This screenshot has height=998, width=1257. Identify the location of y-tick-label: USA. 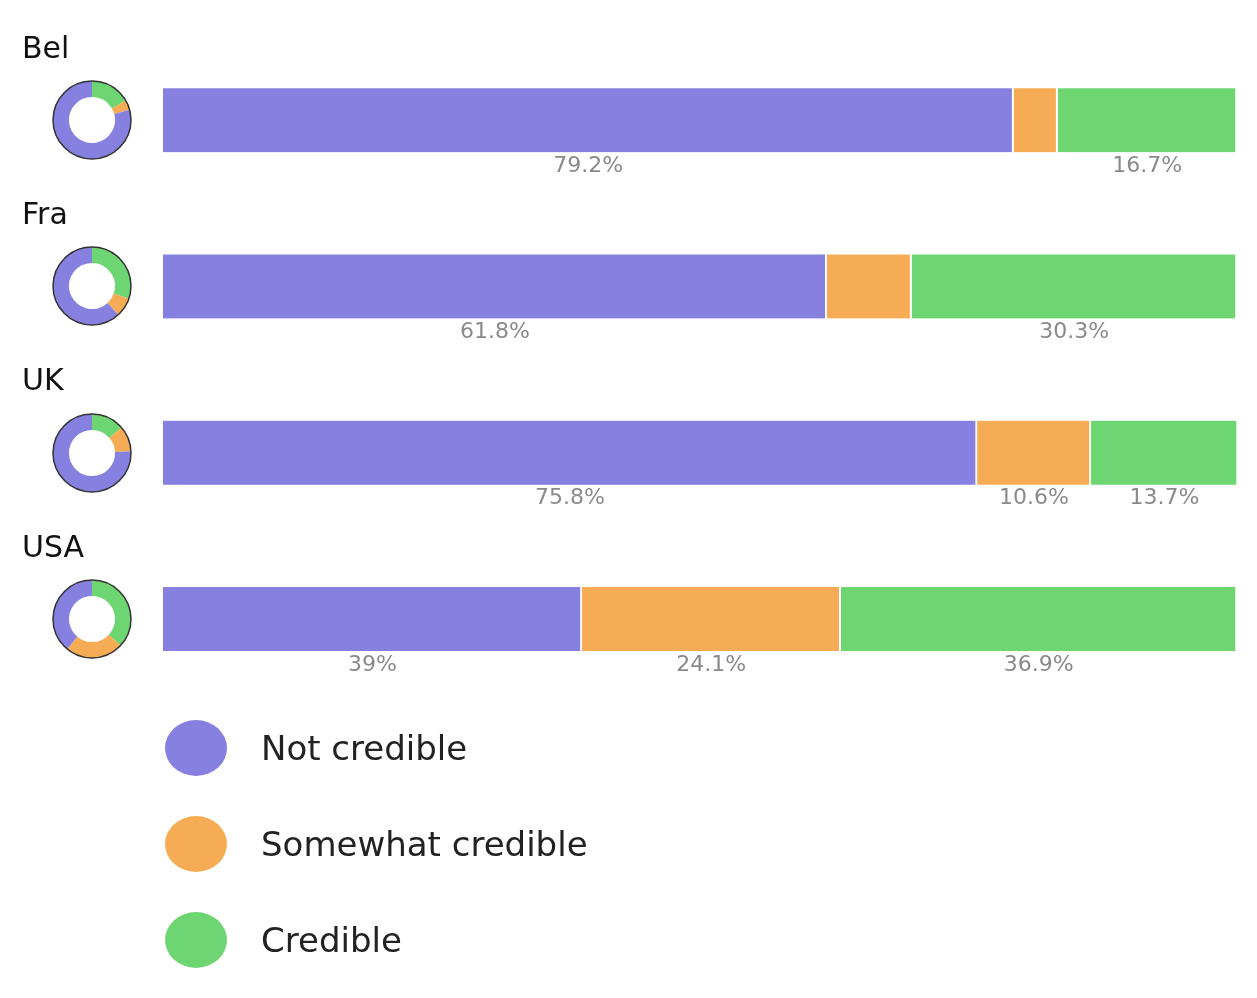
(53, 546).